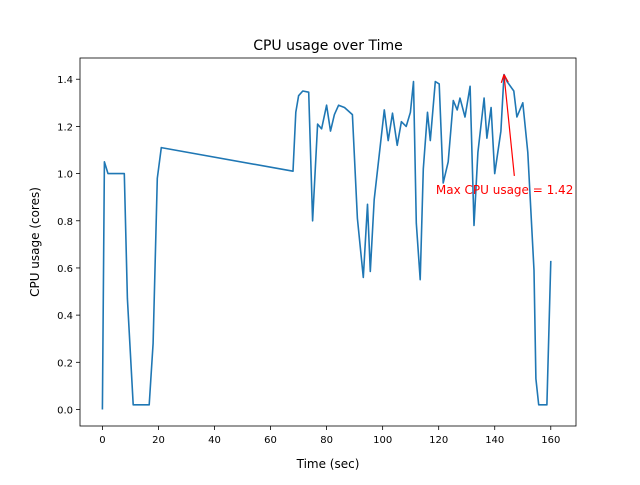  Describe the element at coordinates (504, 190) in the screenshot. I see `annotation-max-label: Max CPU usage = 1.42` at that location.